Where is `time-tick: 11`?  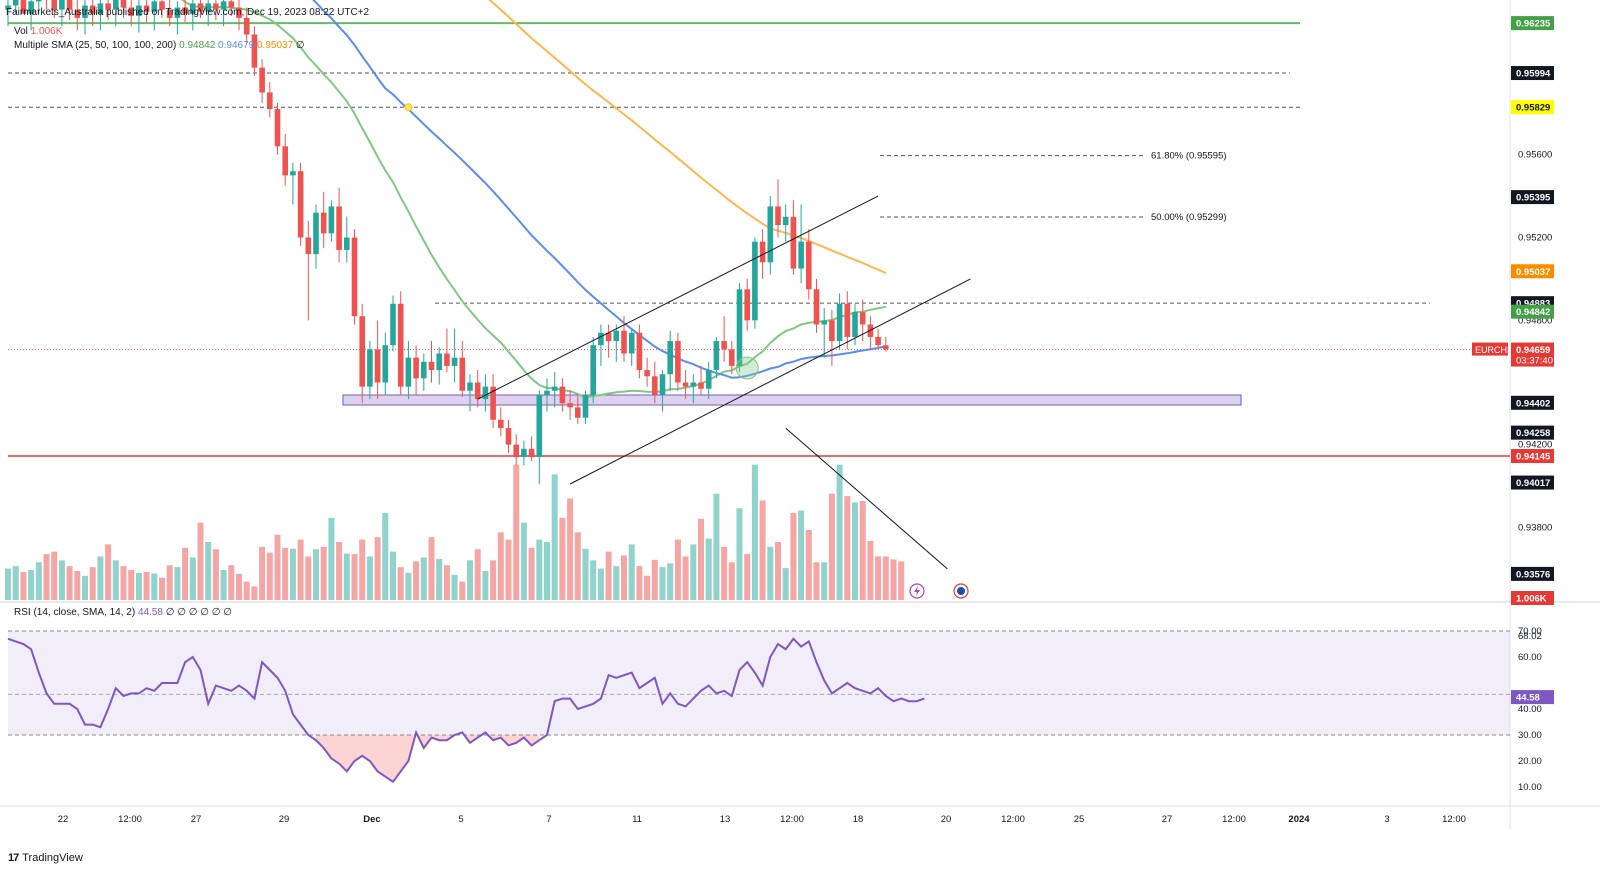 time-tick: 11 is located at coordinates (637, 819).